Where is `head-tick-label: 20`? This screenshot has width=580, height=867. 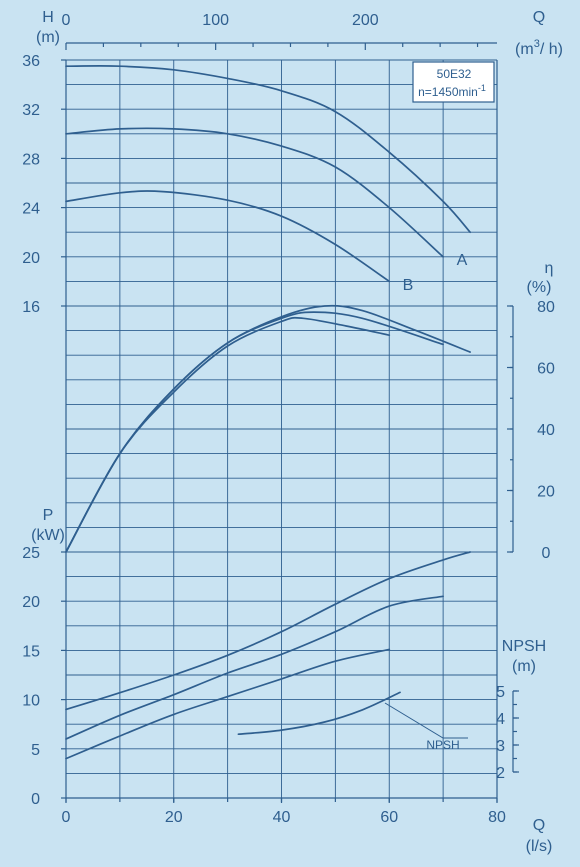
head-tick-label: 20 is located at coordinates (31, 258).